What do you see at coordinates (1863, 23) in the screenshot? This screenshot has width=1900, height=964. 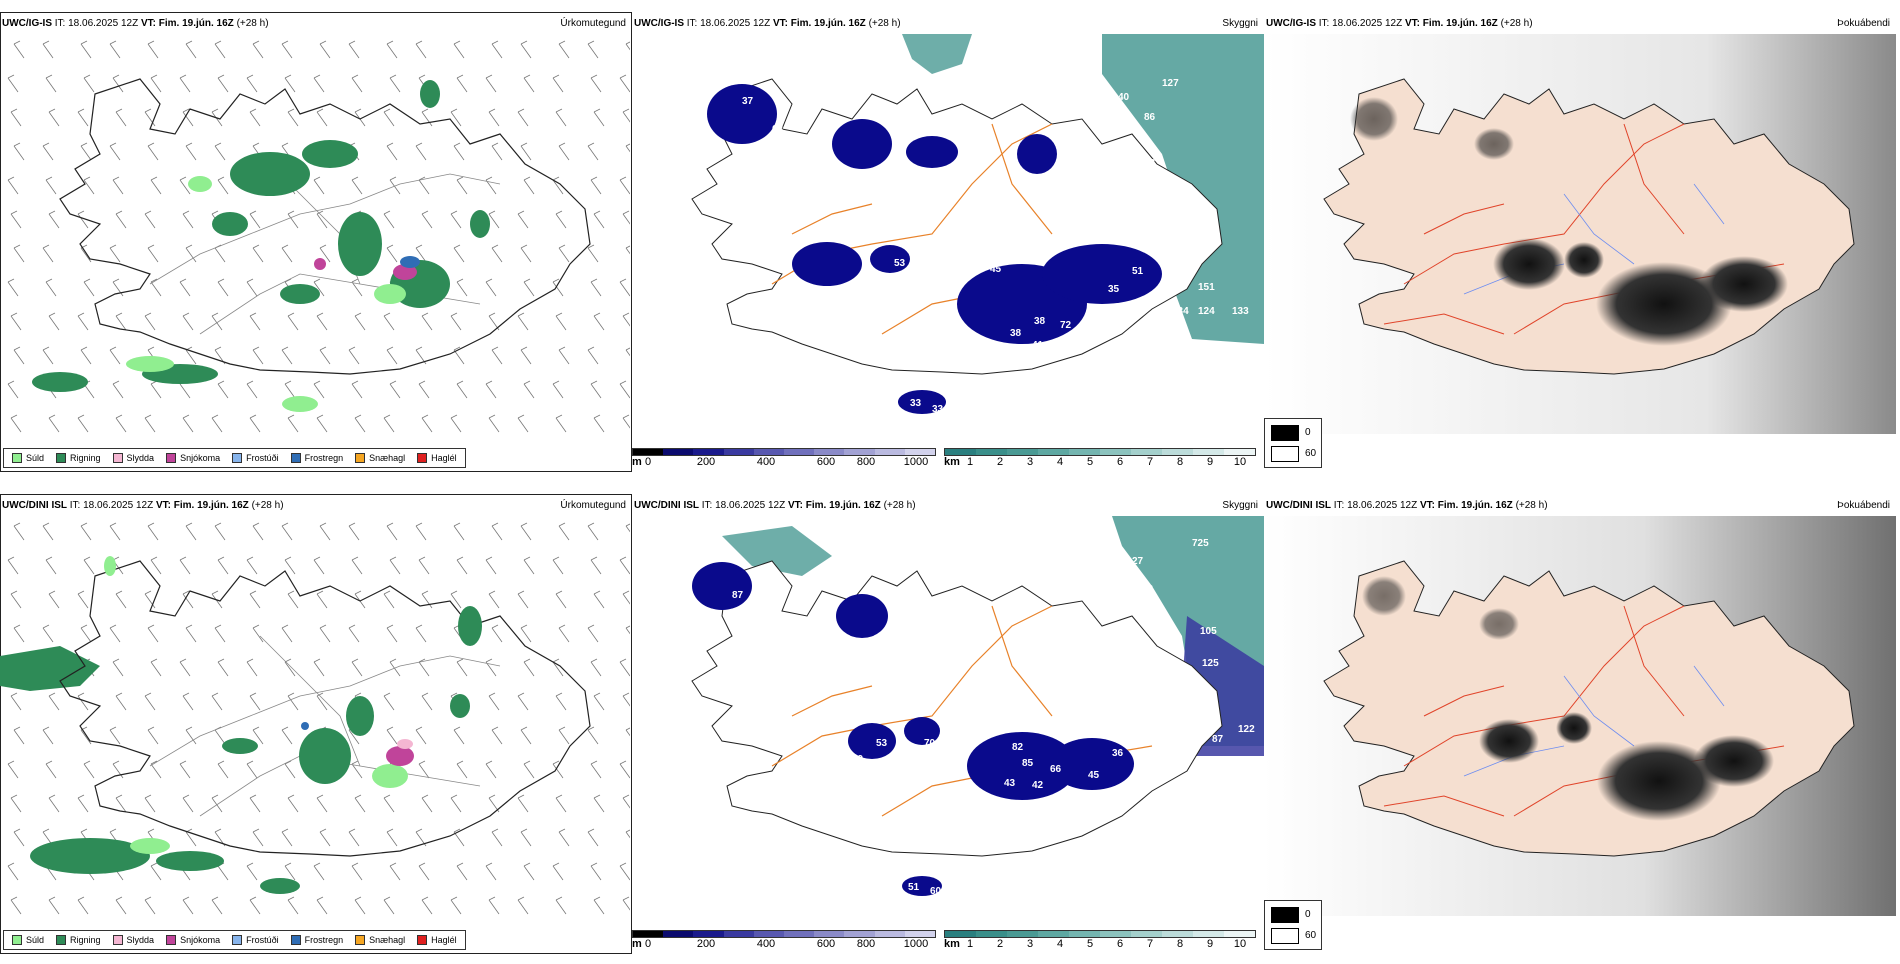 I see `panel-title: Þokuábendi` at bounding box center [1863, 23].